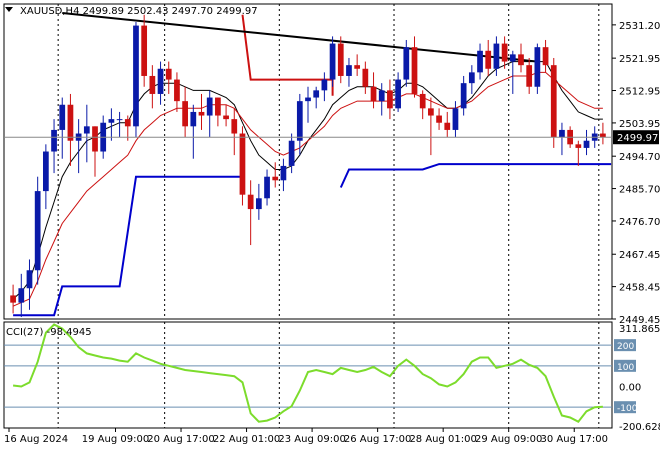 This screenshot has width=660, height=454. Describe the element at coordinates (508, 439) in the screenshot. I see `x-tick-label: 29 Aug 09:00` at that location.